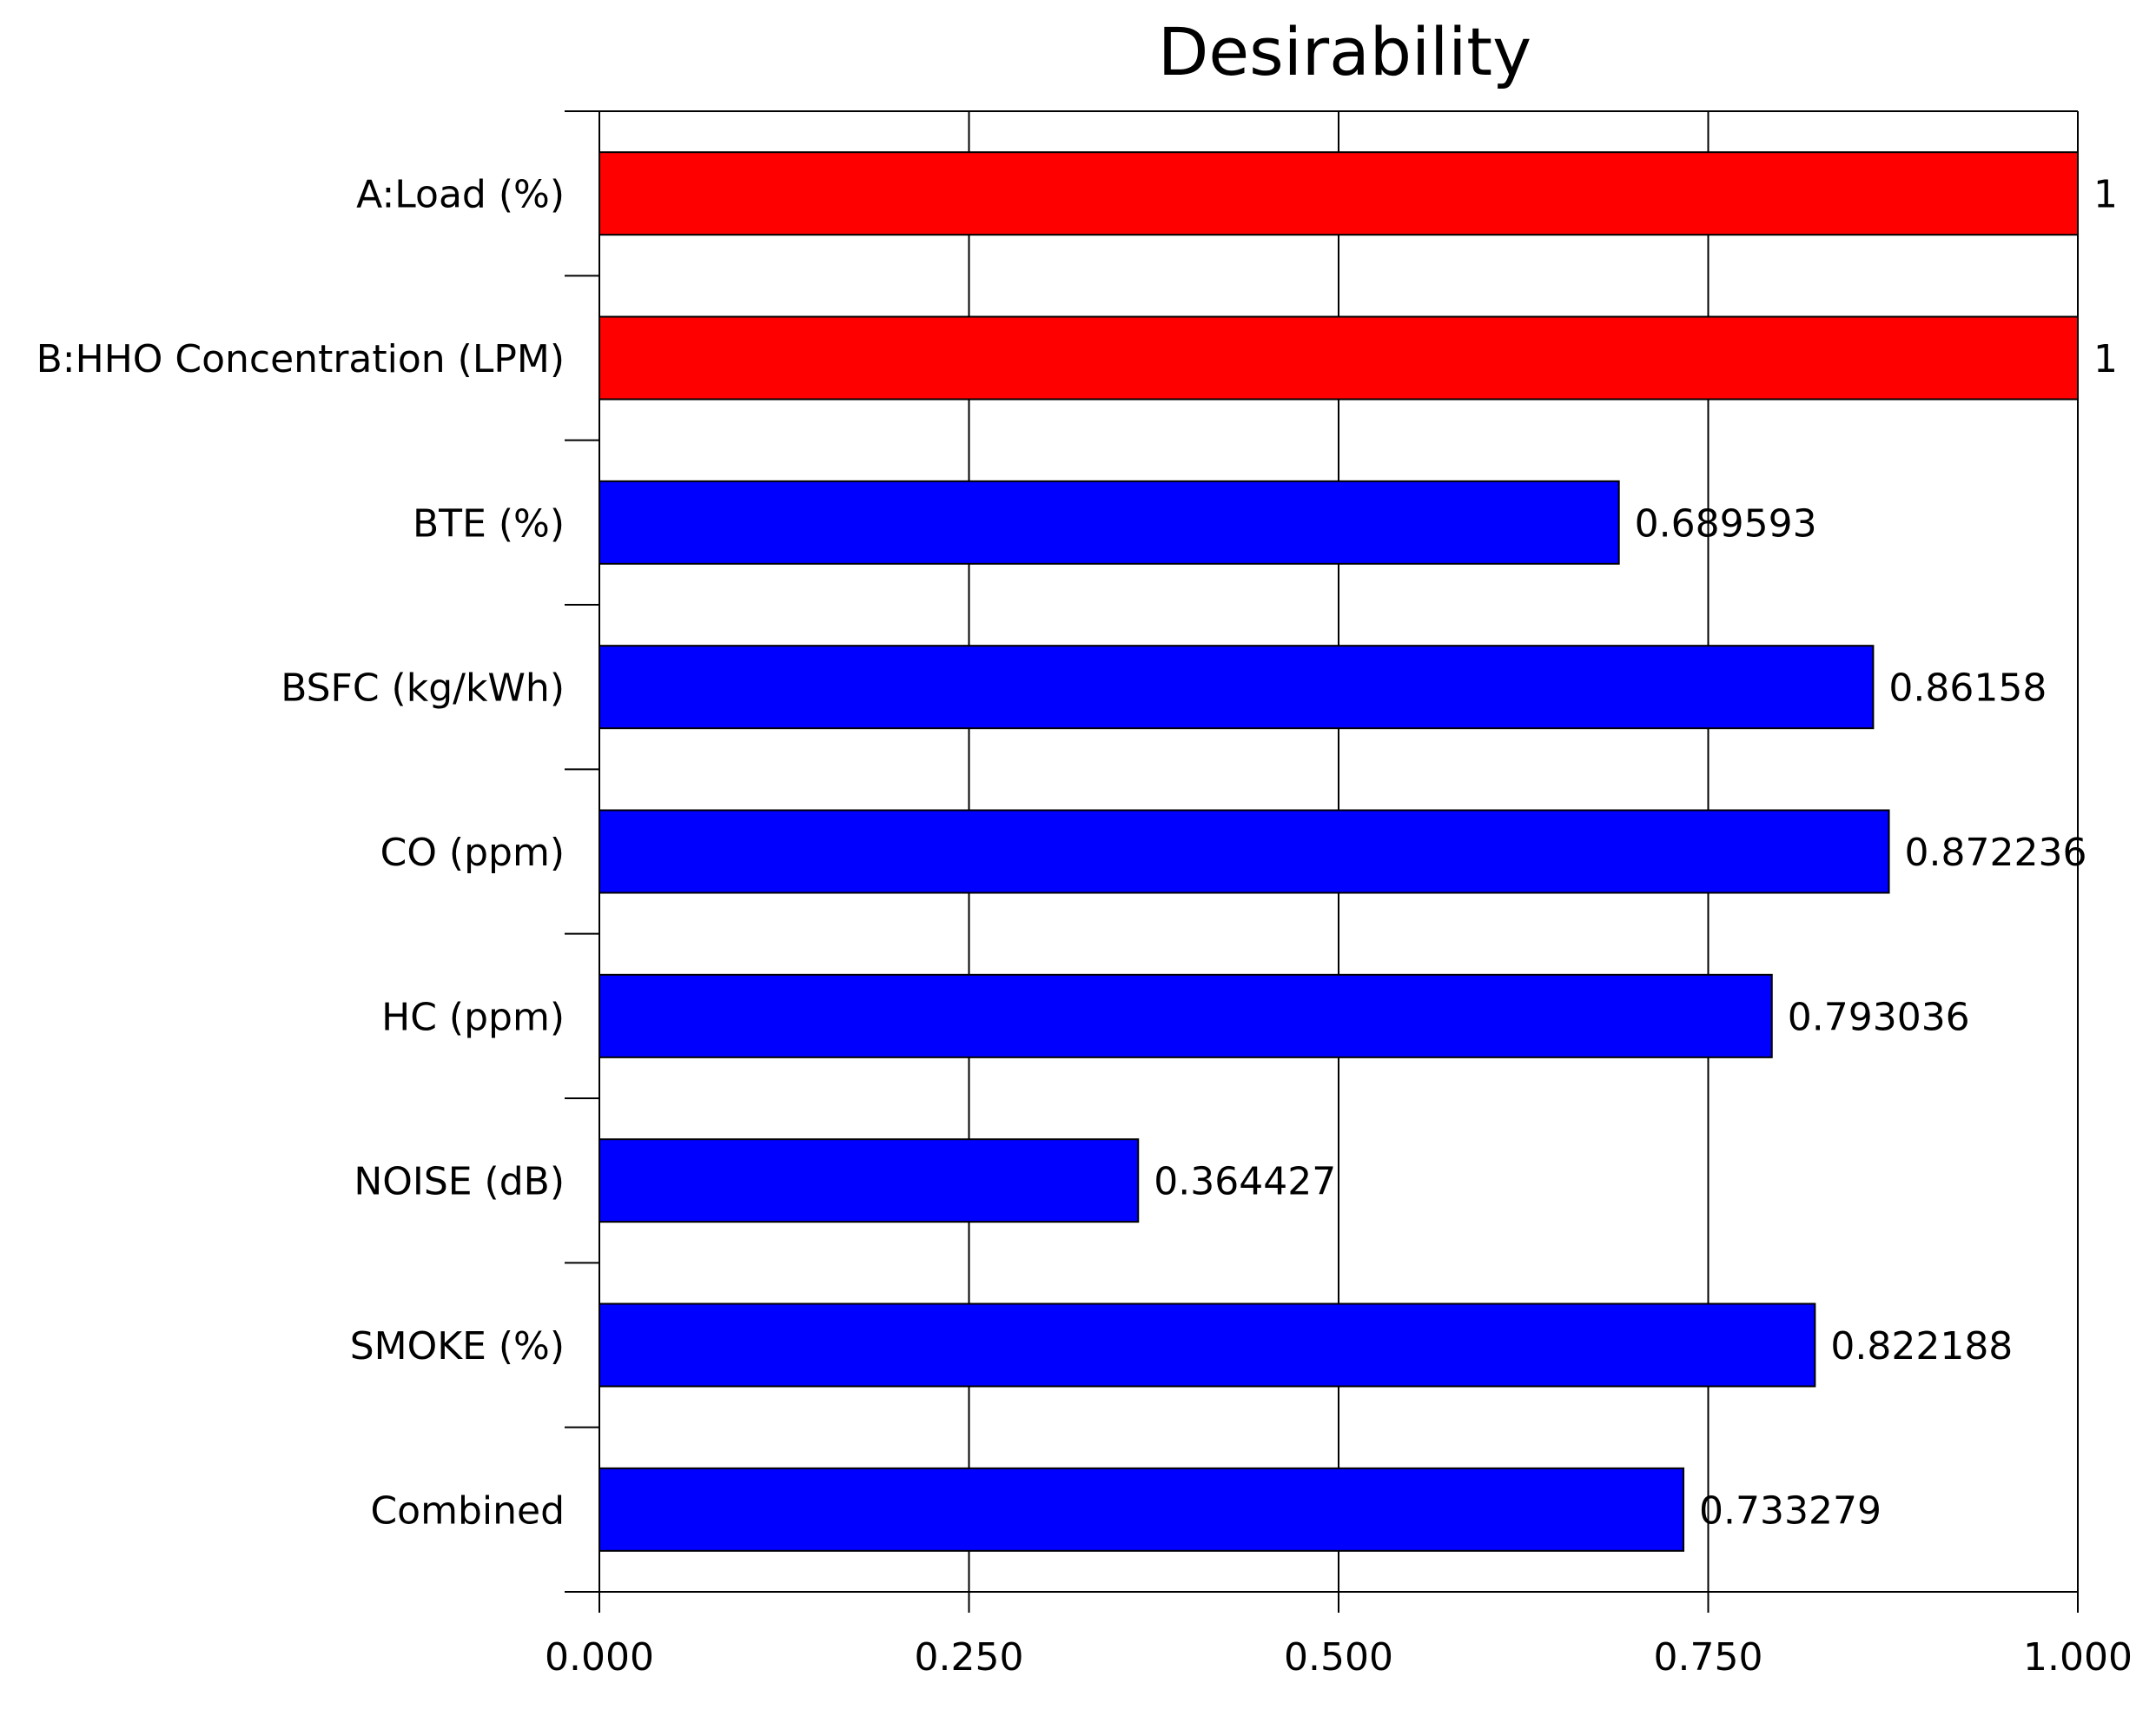  What do you see at coordinates (473, 1017) in the screenshot?
I see `category-label-5: HC (ppm)` at bounding box center [473, 1017].